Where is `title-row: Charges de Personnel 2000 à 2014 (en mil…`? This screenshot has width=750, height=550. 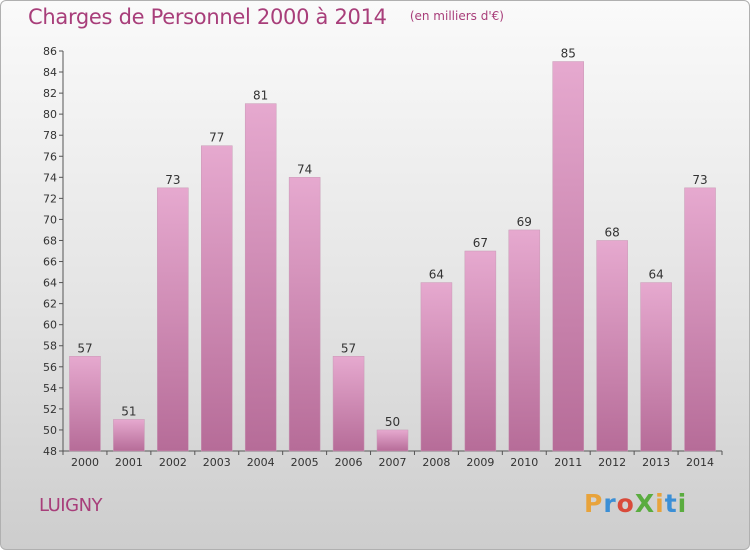 title-row: Charges de Personnel 2000 à 2014 (en mil… is located at coordinates (266, 17).